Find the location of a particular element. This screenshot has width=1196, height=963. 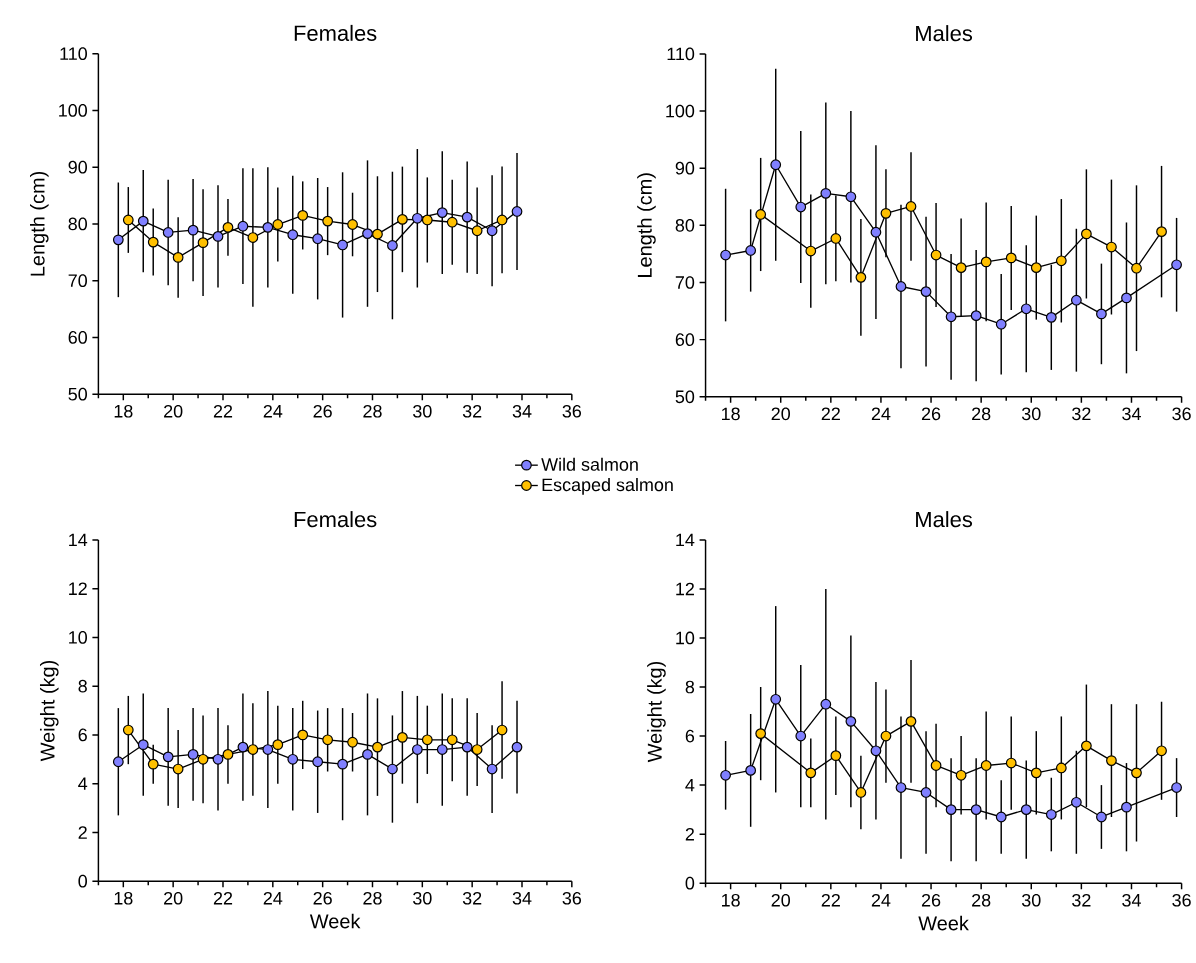

legend-label: Wild salmon is located at coordinates (589, 464).